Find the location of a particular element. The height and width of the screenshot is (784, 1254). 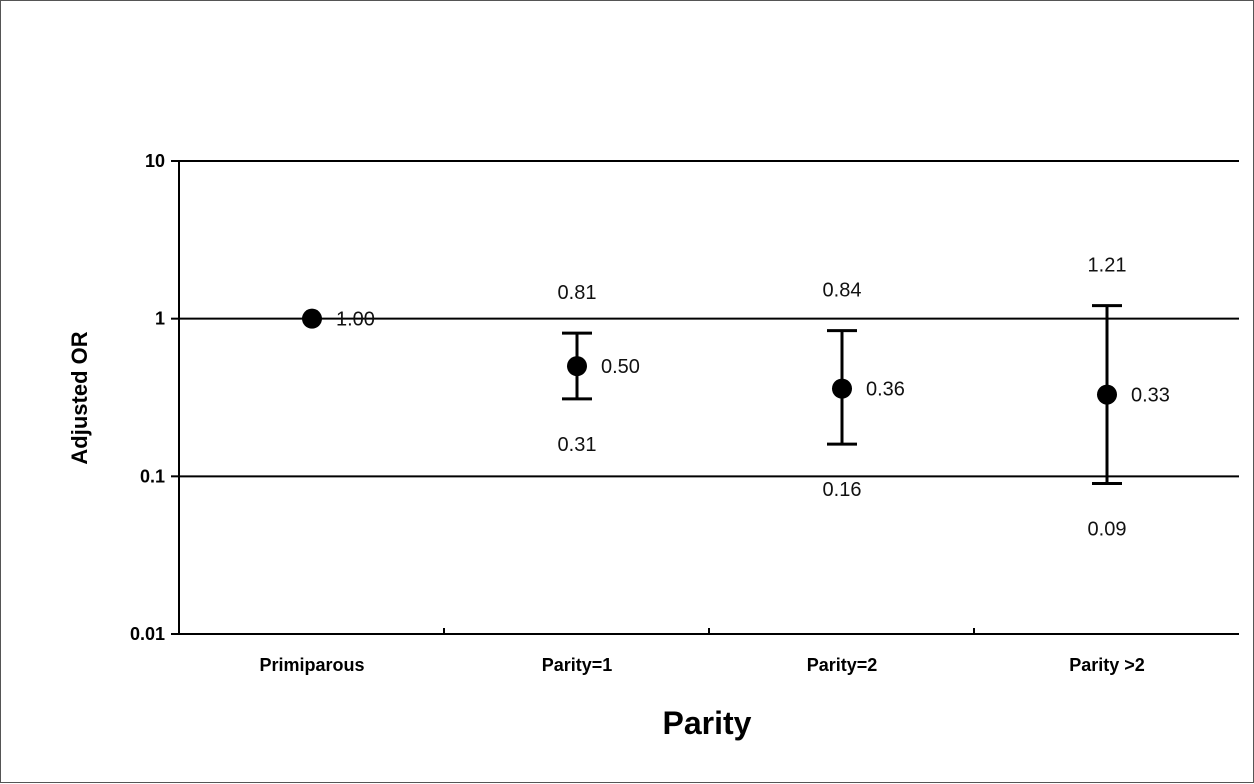

lower-ci-label: 0.09 is located at coordinates (1107, 530).